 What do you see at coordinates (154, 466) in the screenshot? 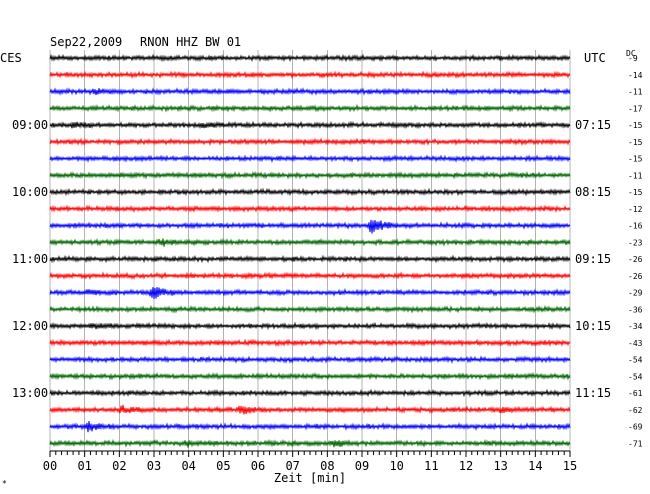
I see `x-tick-label: 03` at bounding box center [154, 466].